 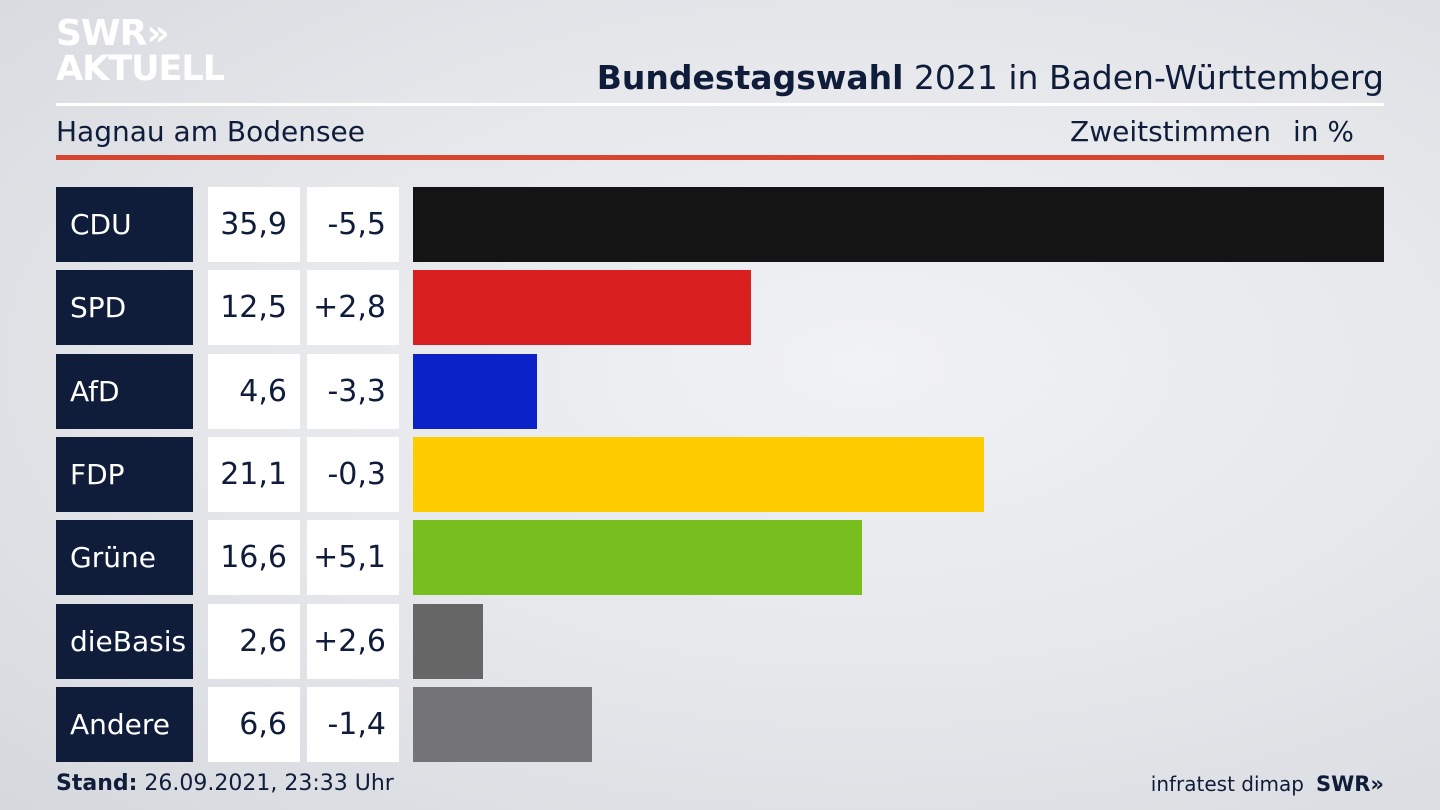 What do you see at coordinates (898, 224) in the screenshot?
I see `bar-cdu` at bounding box center [898, 224].